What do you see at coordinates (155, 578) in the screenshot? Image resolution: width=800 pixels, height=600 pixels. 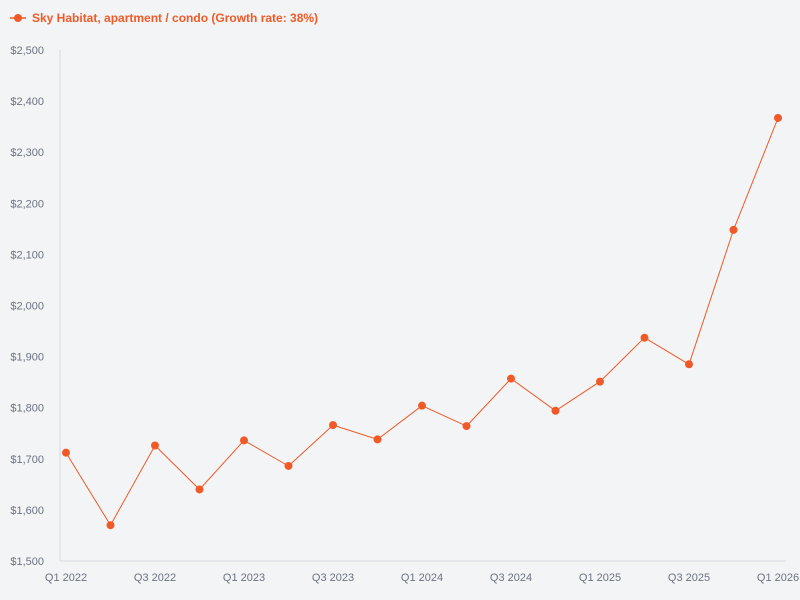 I see `x-tick-label: Q3 2022` at bounding box center [155, 578].